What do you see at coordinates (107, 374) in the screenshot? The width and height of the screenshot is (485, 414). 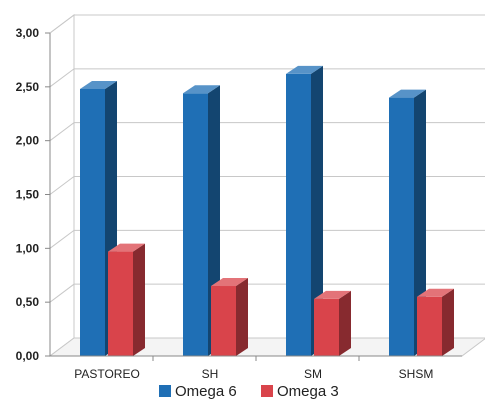 I see `x-tick-label: PASTOREO` at bounding box center [107, 374].